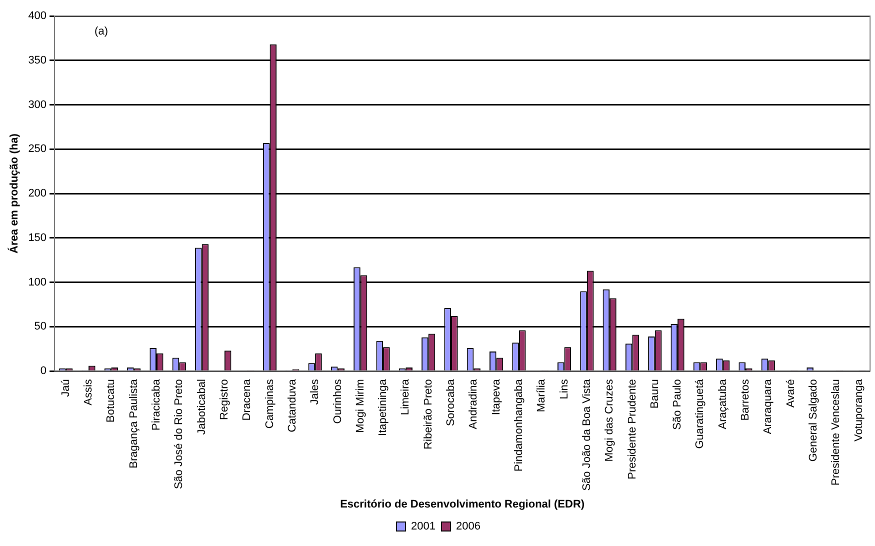 The height and width of the screenshot is (546, 875). What do you see at coordinates (678, 404) in the screenshot?
I see `x-tick-label: São Paulo` at bounding box center [678, 404].